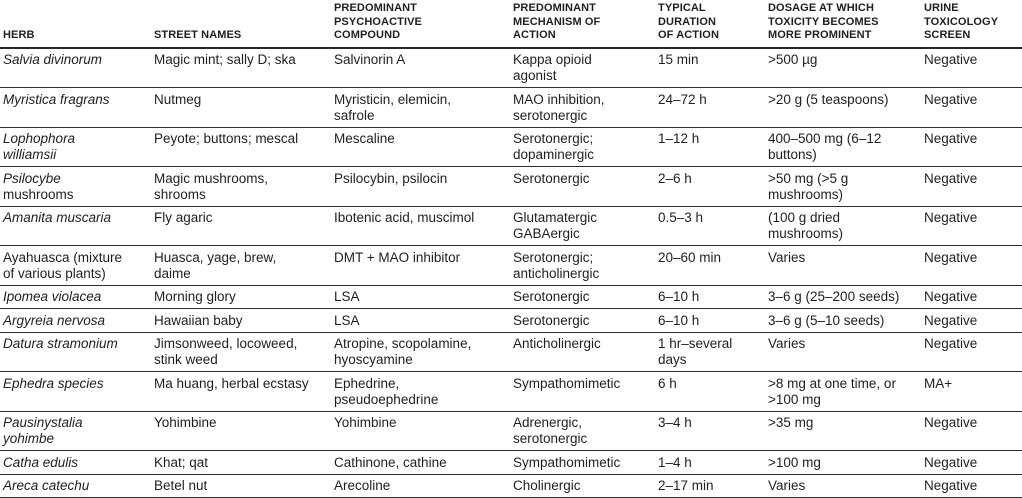 This screenshot has width=1022, height=498. Describe the element at coordinates (423, 486) in the screenshot. I see `cell-compound: Arecoline` at that location.